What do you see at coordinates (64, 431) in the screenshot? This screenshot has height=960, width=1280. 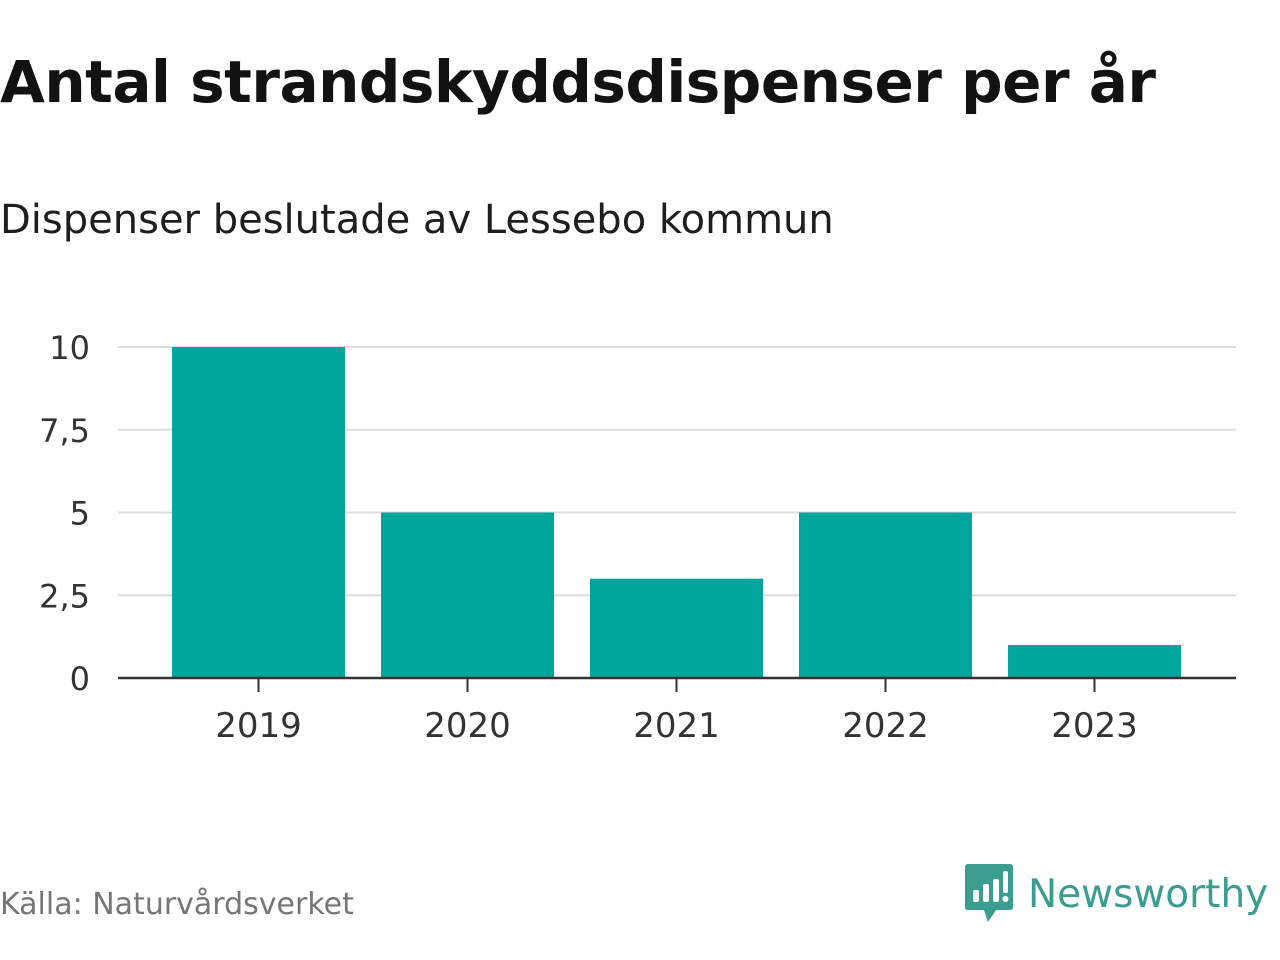 I see `y-tick-label: 7,5` at bounding box center [64, 431].